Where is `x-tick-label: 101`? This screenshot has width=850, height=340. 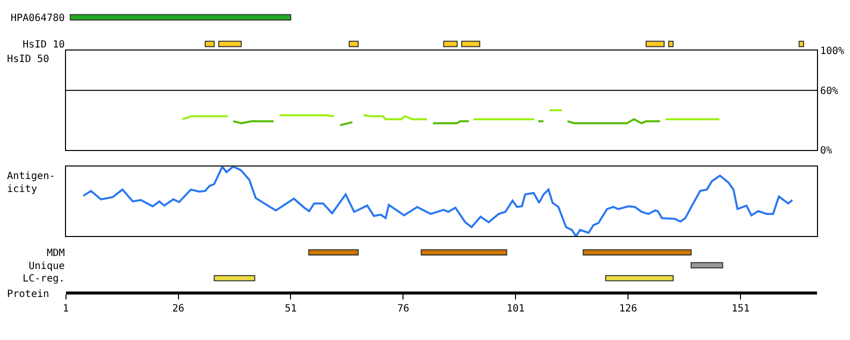
x-tick-label: 101 is located at coordinates (515, 308).